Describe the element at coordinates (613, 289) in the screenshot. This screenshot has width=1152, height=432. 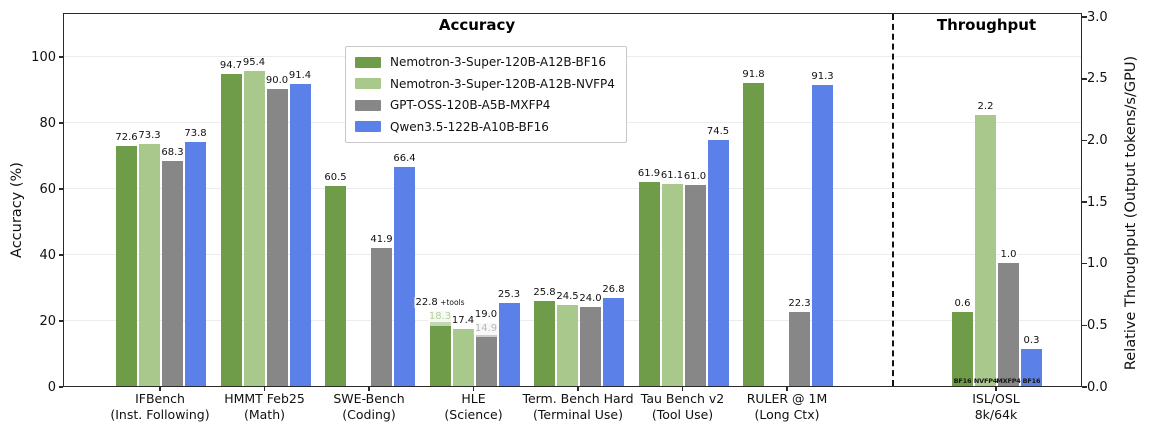
I see `bar-value-label: 26.8` at that location.